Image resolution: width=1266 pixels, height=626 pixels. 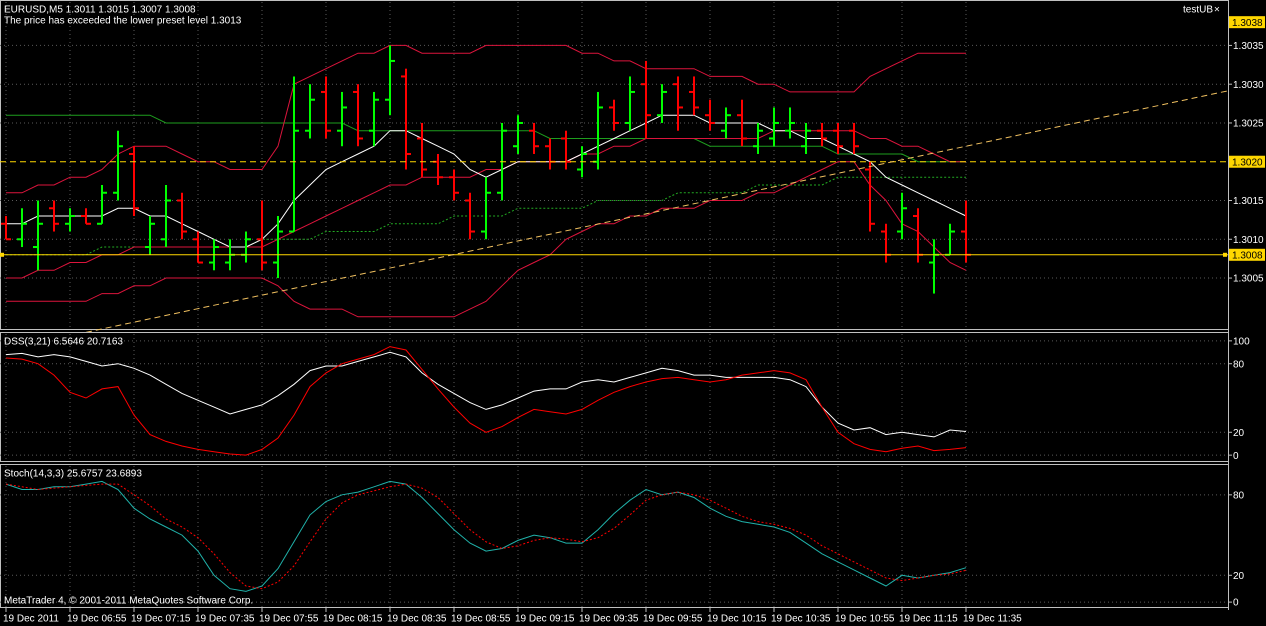 I want to click on x-tick-label: 19 Dec 10:35, so click(x=801, y=619).